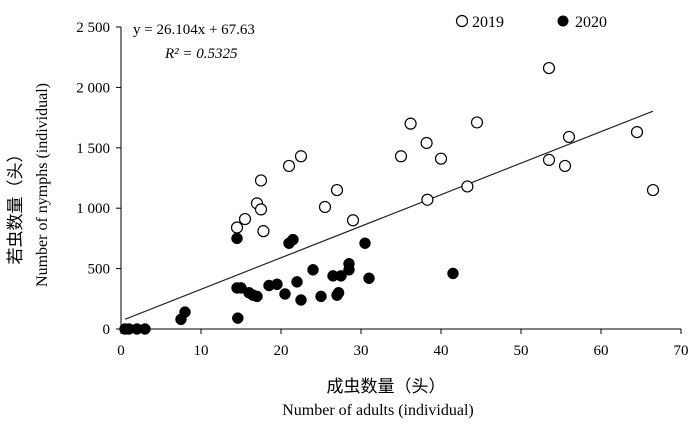 This screenshot has width=700, height=426. What do you see at coordinates (563, 21) in the screenshot?
I see `legend-2020-marker` at bounding box center [563, 21].